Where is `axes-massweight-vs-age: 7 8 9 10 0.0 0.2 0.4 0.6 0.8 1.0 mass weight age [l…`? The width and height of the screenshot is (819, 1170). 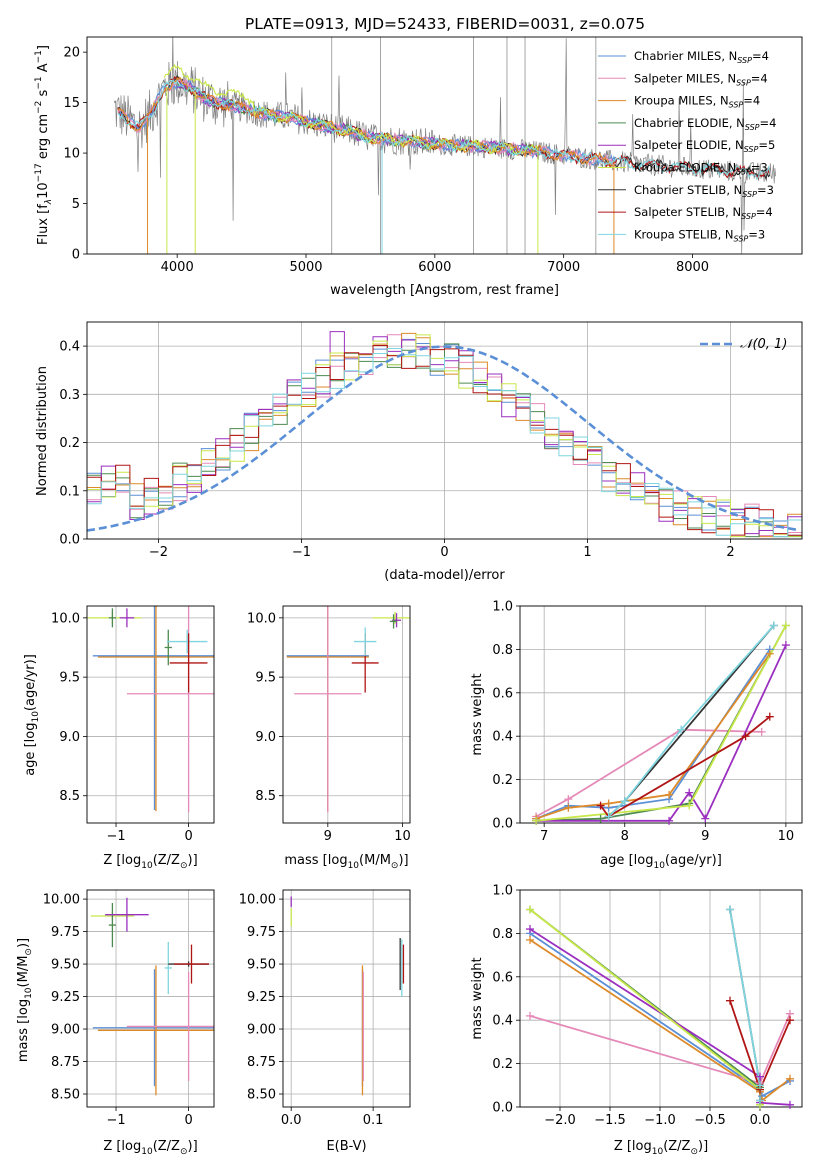 axes-massweight-vs-age: 7 8 9 10 0.0 0.2 0.4 0.6 0.8 1.0 mass weight age [l… is located at coordinates (636, 735).